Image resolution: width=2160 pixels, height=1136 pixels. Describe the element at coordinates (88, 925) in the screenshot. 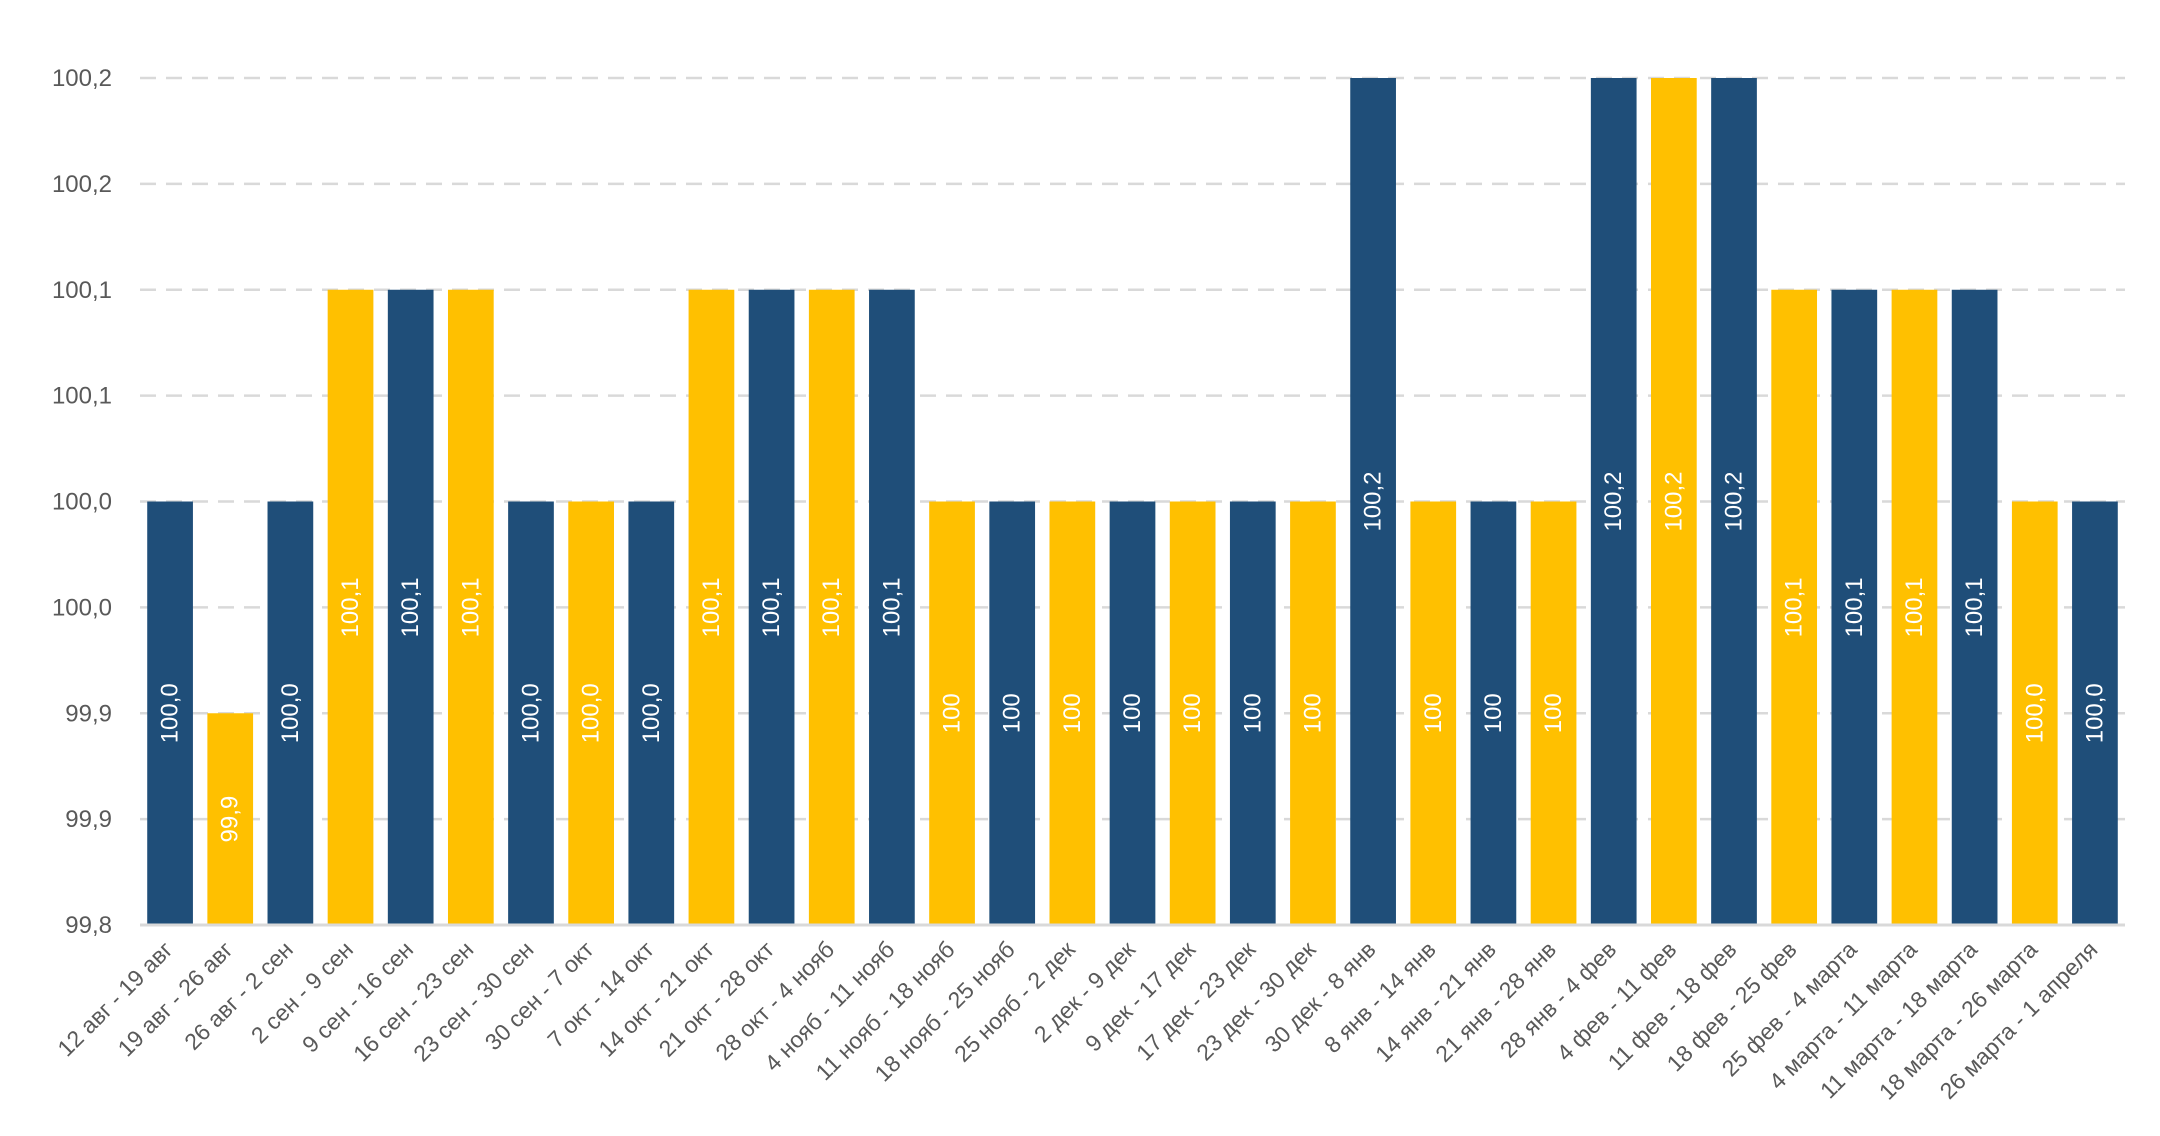

I see `y-tick-label: 99,8` at that location.